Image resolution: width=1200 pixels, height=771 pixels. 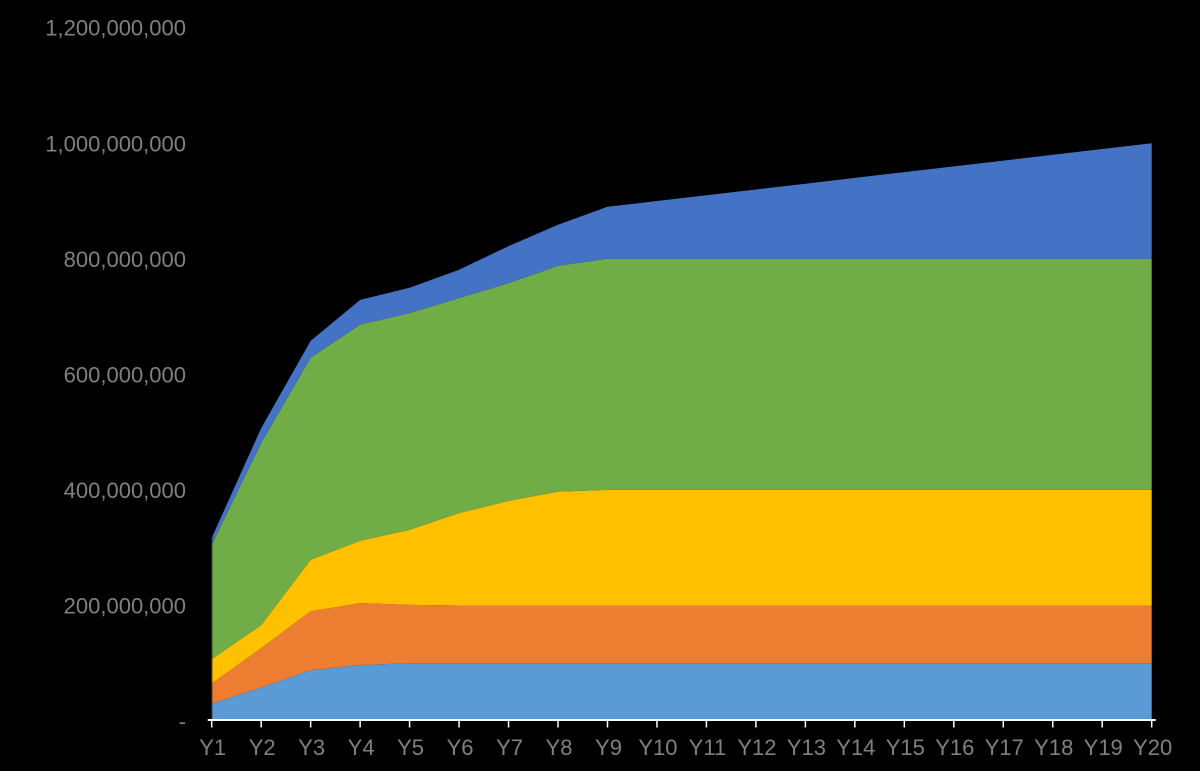 I want to click on x-axis-label: Y19, so click(x=1103, y=747).